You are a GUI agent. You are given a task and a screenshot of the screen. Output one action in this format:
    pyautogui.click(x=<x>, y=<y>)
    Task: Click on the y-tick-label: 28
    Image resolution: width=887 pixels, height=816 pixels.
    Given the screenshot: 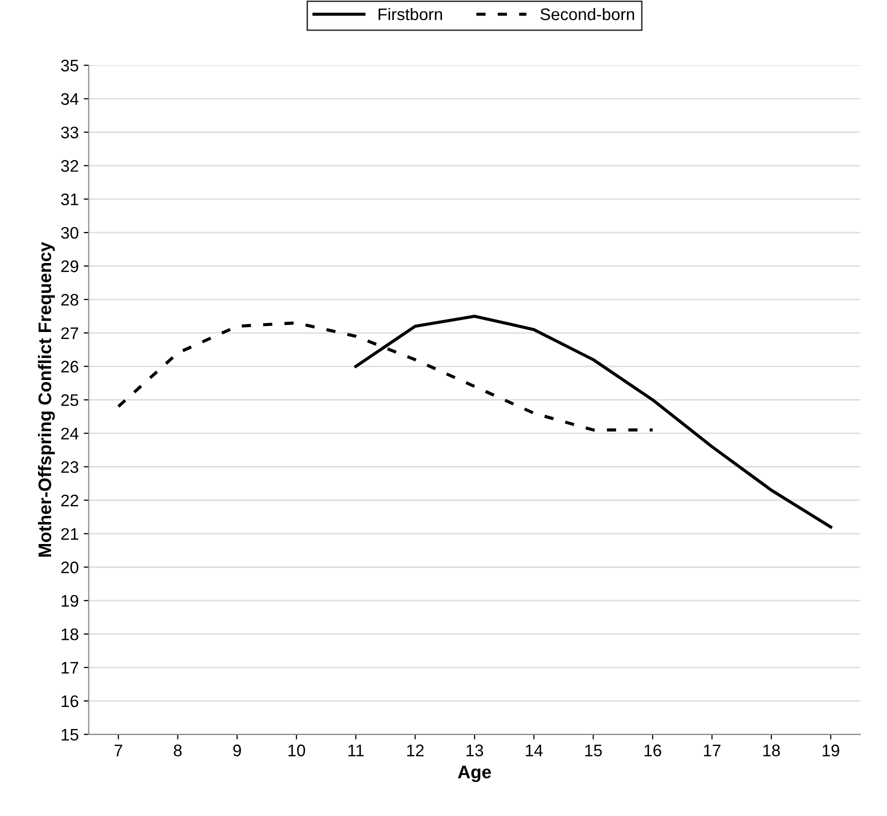 What is the action you would take?
    pyautogui.click(x=69, y=300)
    